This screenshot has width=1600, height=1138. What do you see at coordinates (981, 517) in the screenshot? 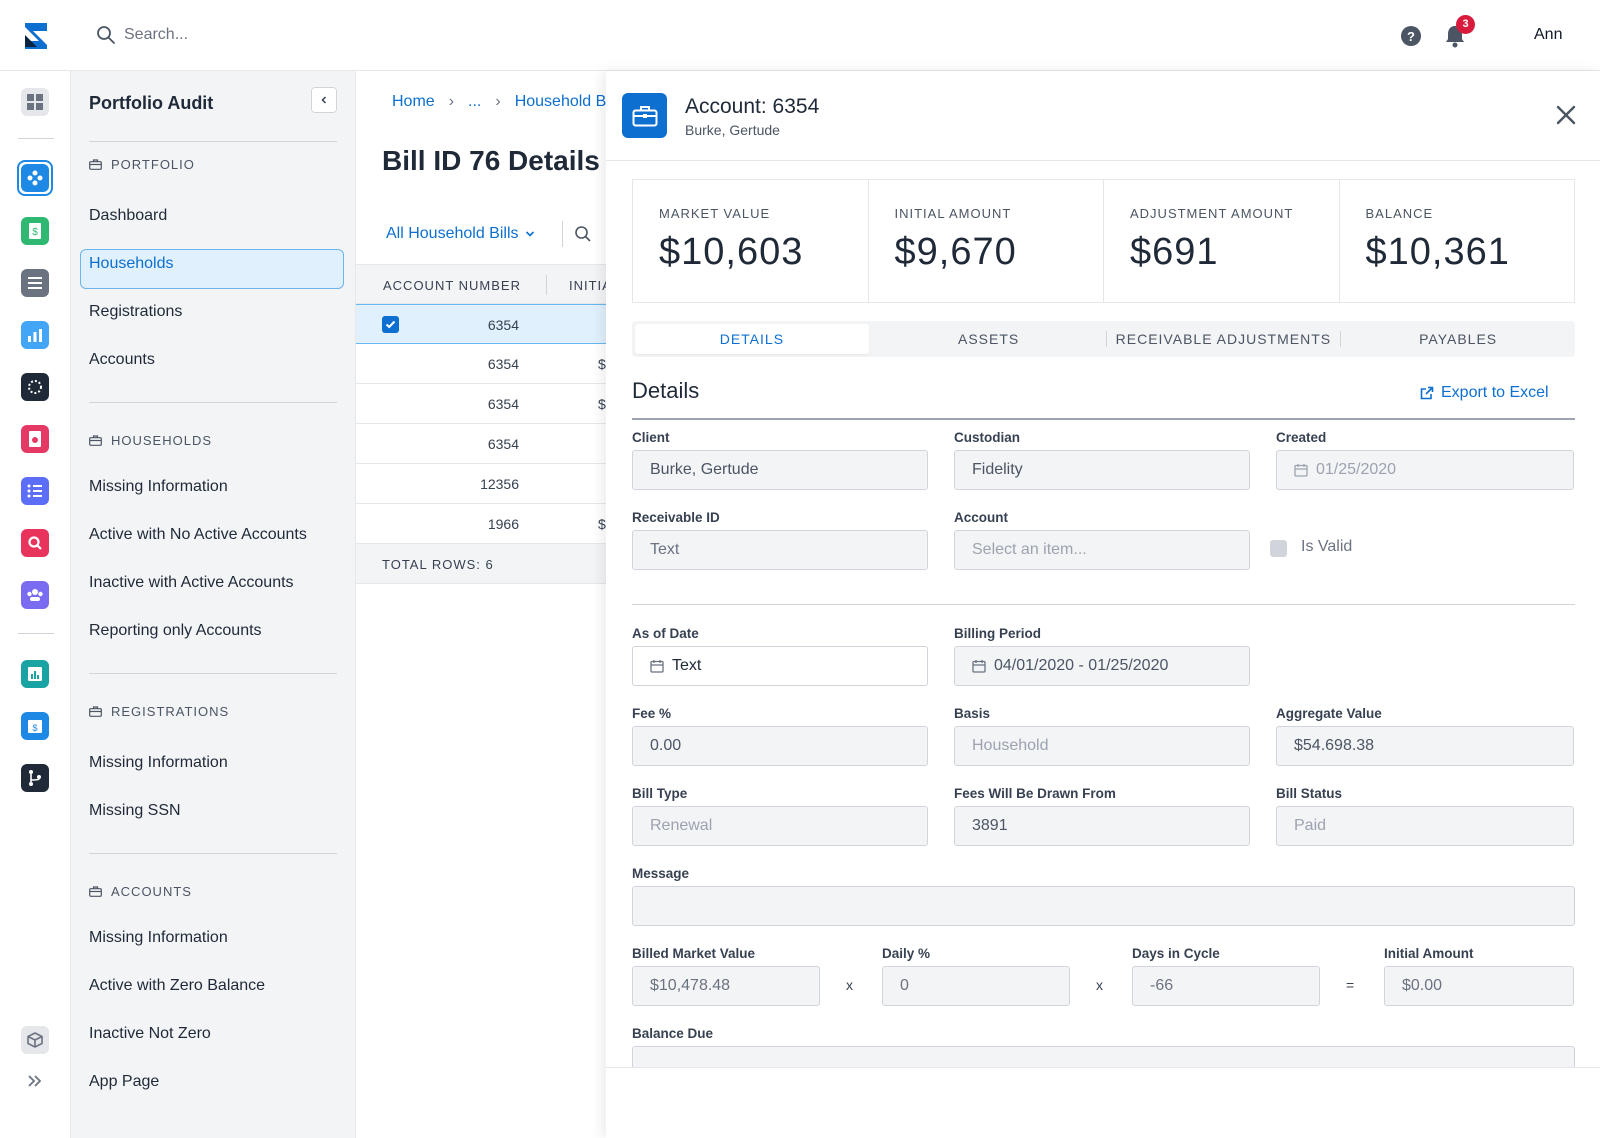
I see `account-label: Account` at bounding box center [981, 517].